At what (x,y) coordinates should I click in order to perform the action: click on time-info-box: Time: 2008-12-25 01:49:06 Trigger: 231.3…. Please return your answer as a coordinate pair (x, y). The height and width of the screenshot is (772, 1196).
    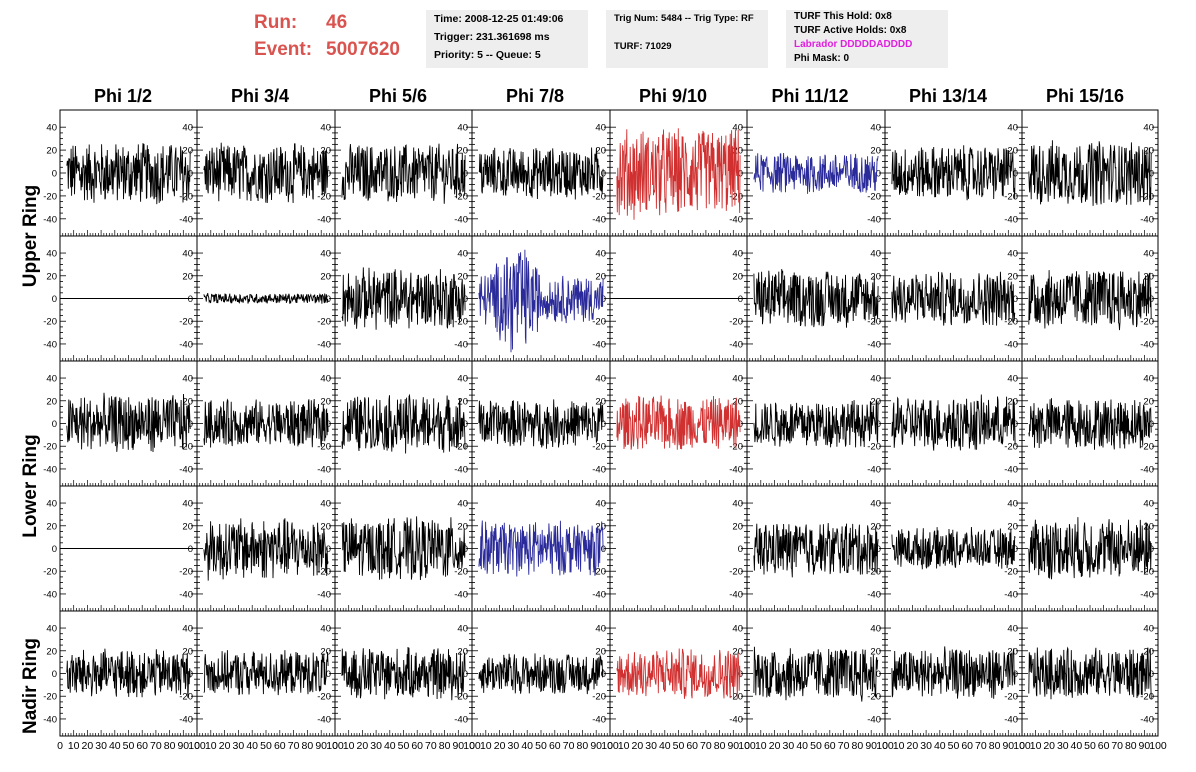
    Looking at the image, I should click on (507, 39).